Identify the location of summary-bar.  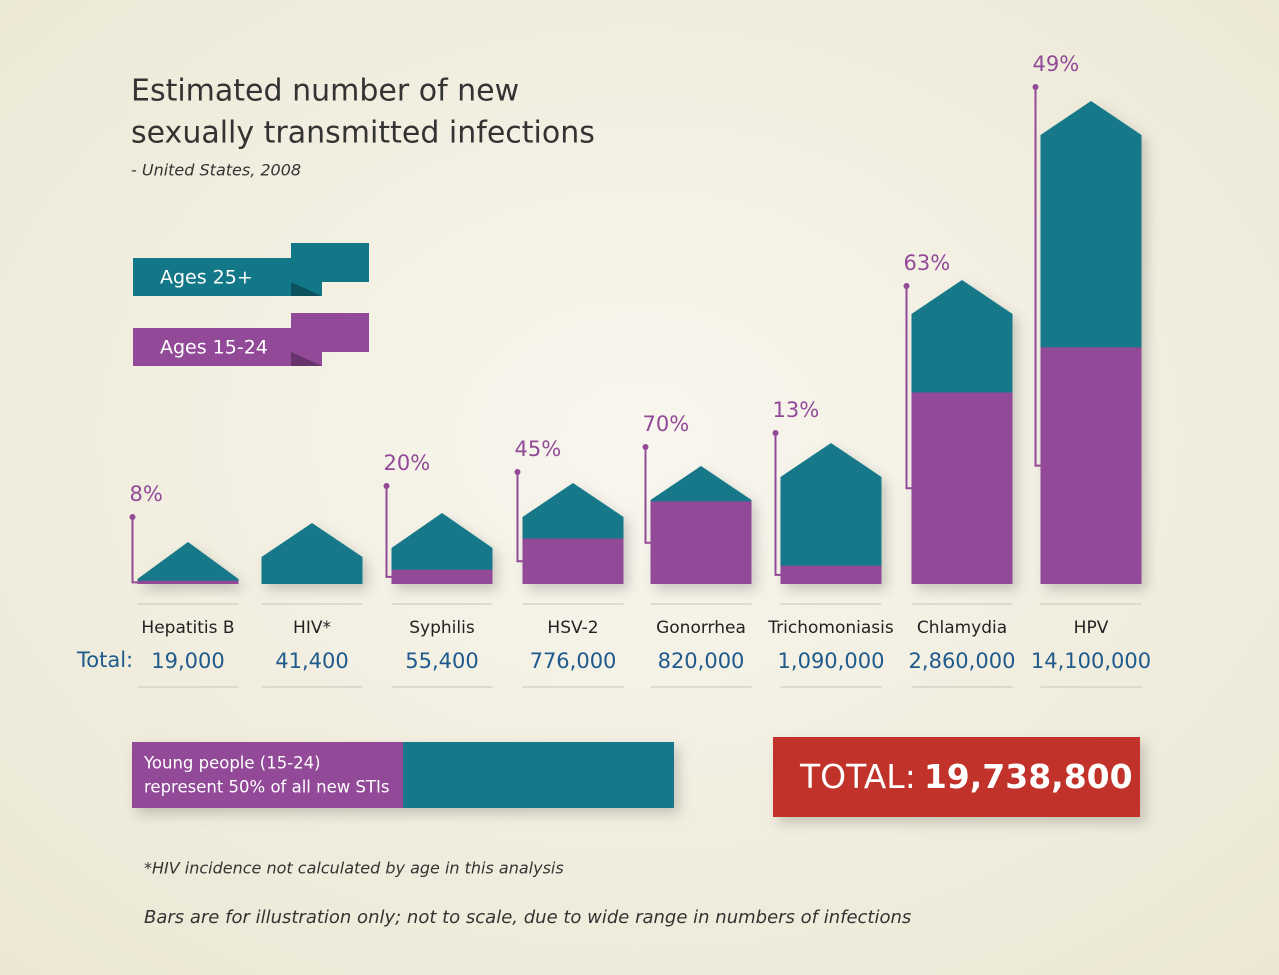
(403, 775).